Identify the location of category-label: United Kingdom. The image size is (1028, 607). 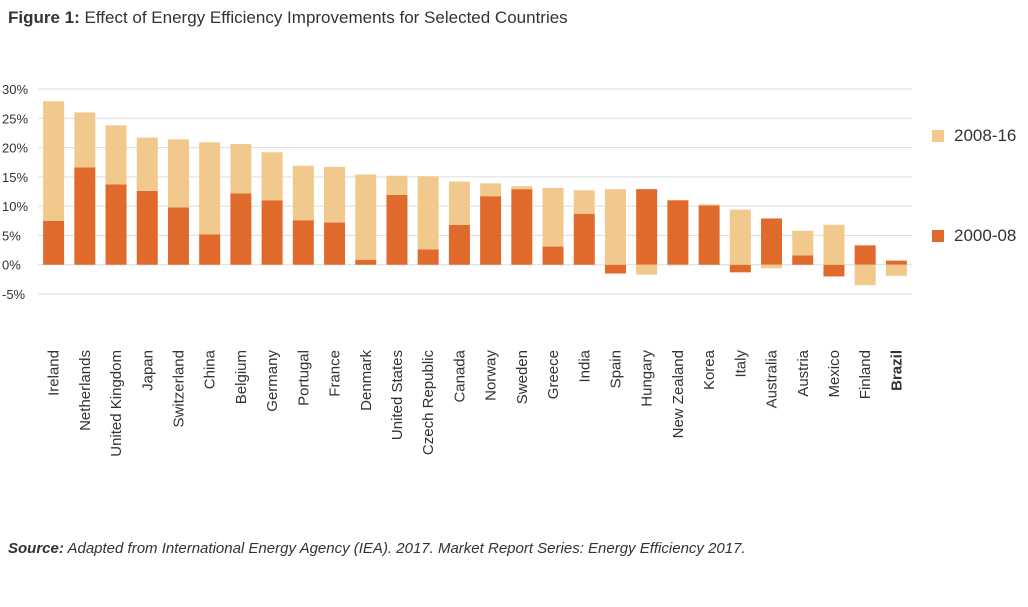
(116, 403).